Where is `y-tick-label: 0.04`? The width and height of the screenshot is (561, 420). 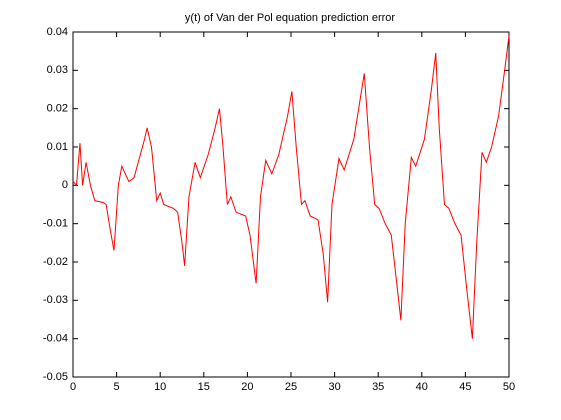 y-tick-label: 0.04 is located at coordinates (57, 32).